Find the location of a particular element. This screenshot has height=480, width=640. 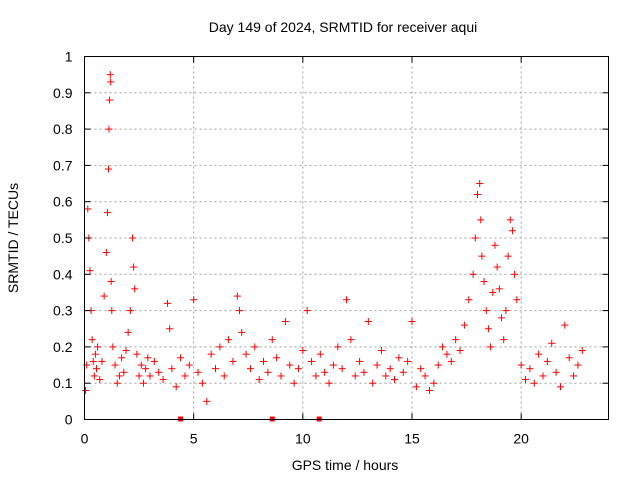

y-tick-label: 0.9 is located at coordinates (63, 93).